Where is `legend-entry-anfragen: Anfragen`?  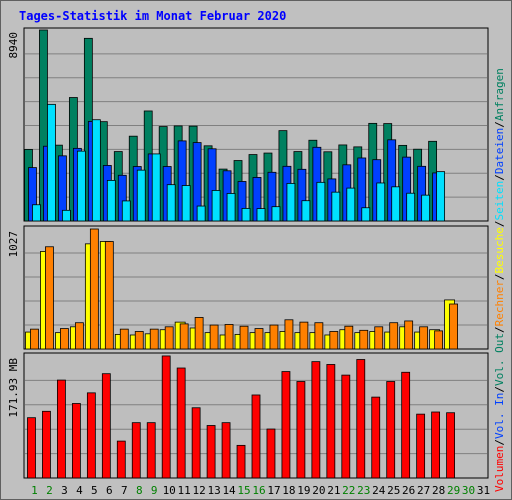 legend-entry-anfragen: Anfragen is located at coordinates (499, 94).